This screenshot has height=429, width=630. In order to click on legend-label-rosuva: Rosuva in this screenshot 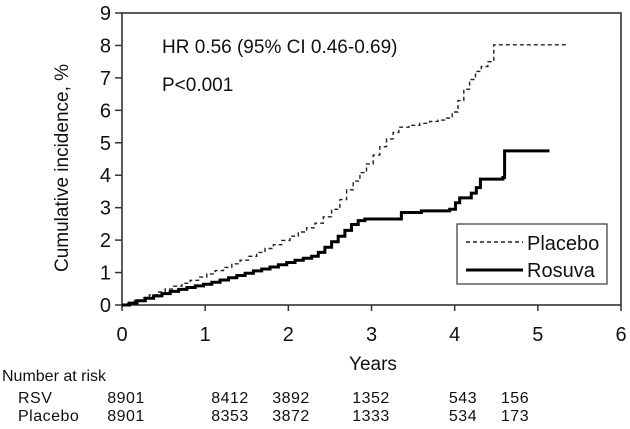, I will do `click(561, 271)`.